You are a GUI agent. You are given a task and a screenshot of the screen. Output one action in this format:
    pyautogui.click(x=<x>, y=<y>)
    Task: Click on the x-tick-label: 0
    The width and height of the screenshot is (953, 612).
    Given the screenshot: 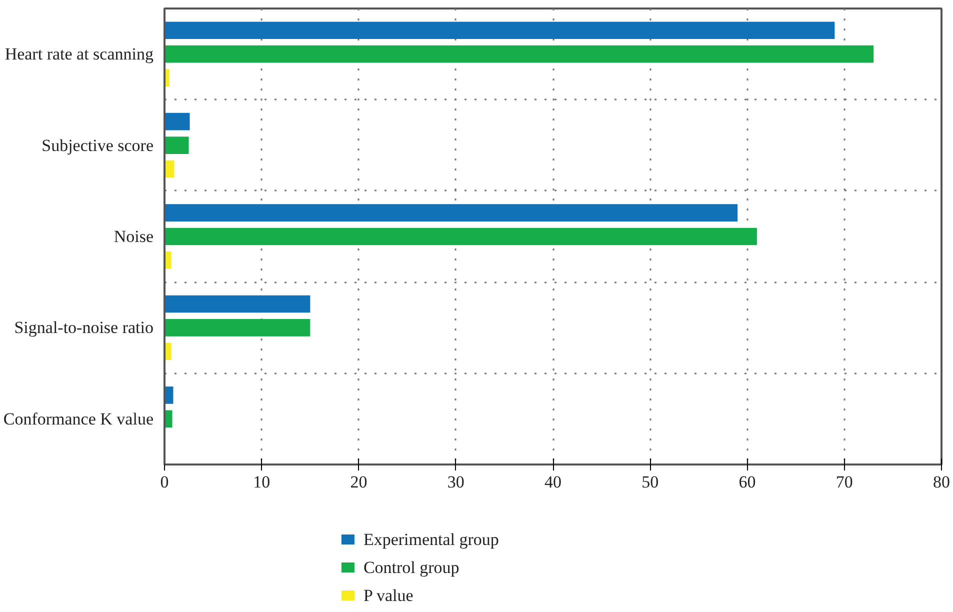 What is the action you would take?
    pyautogui.click(x=164, y=482)
    